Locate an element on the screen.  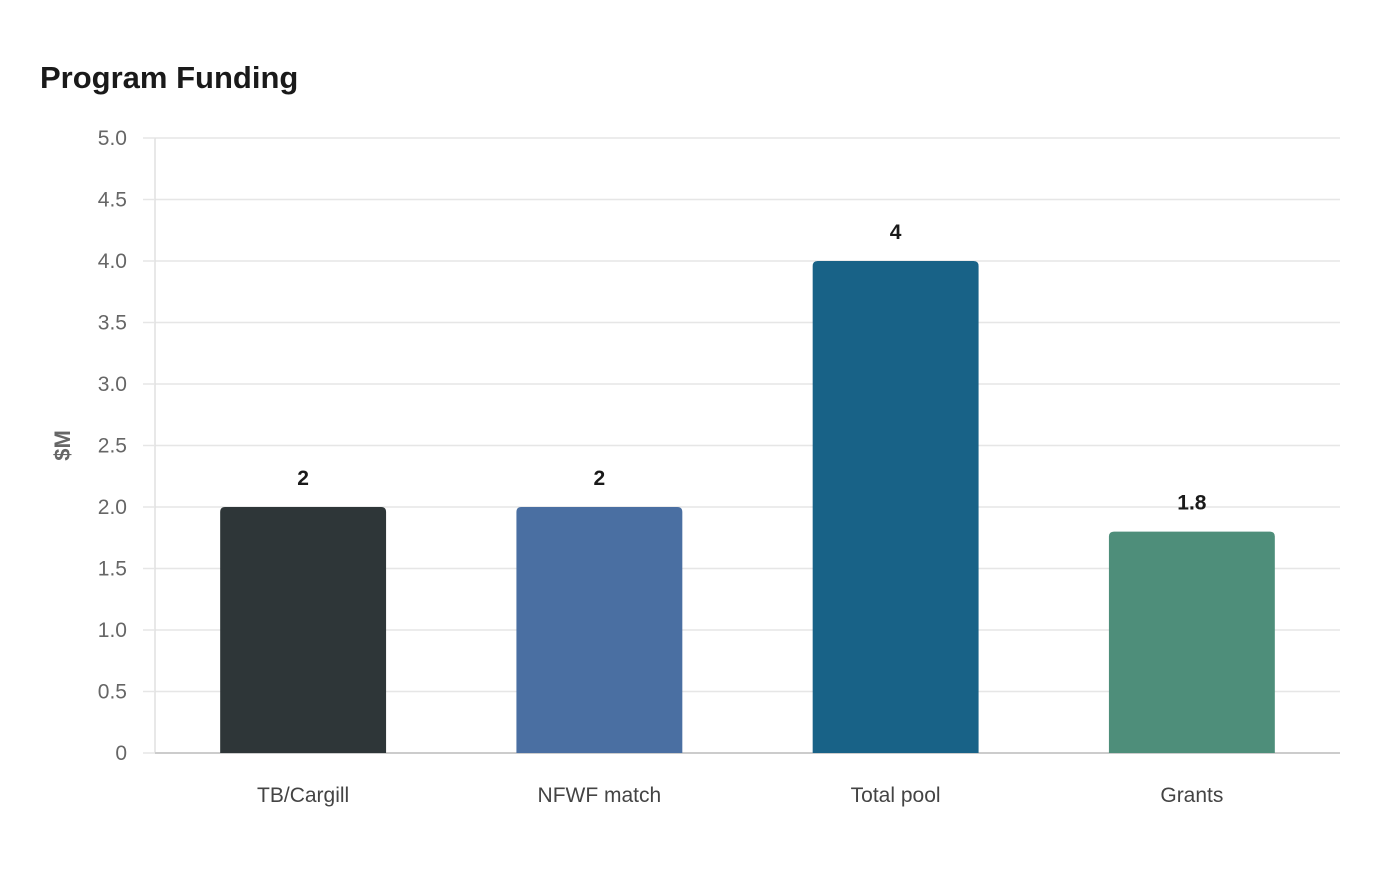
y-tick-label: 3.0 is located at coordinates (112, 384).